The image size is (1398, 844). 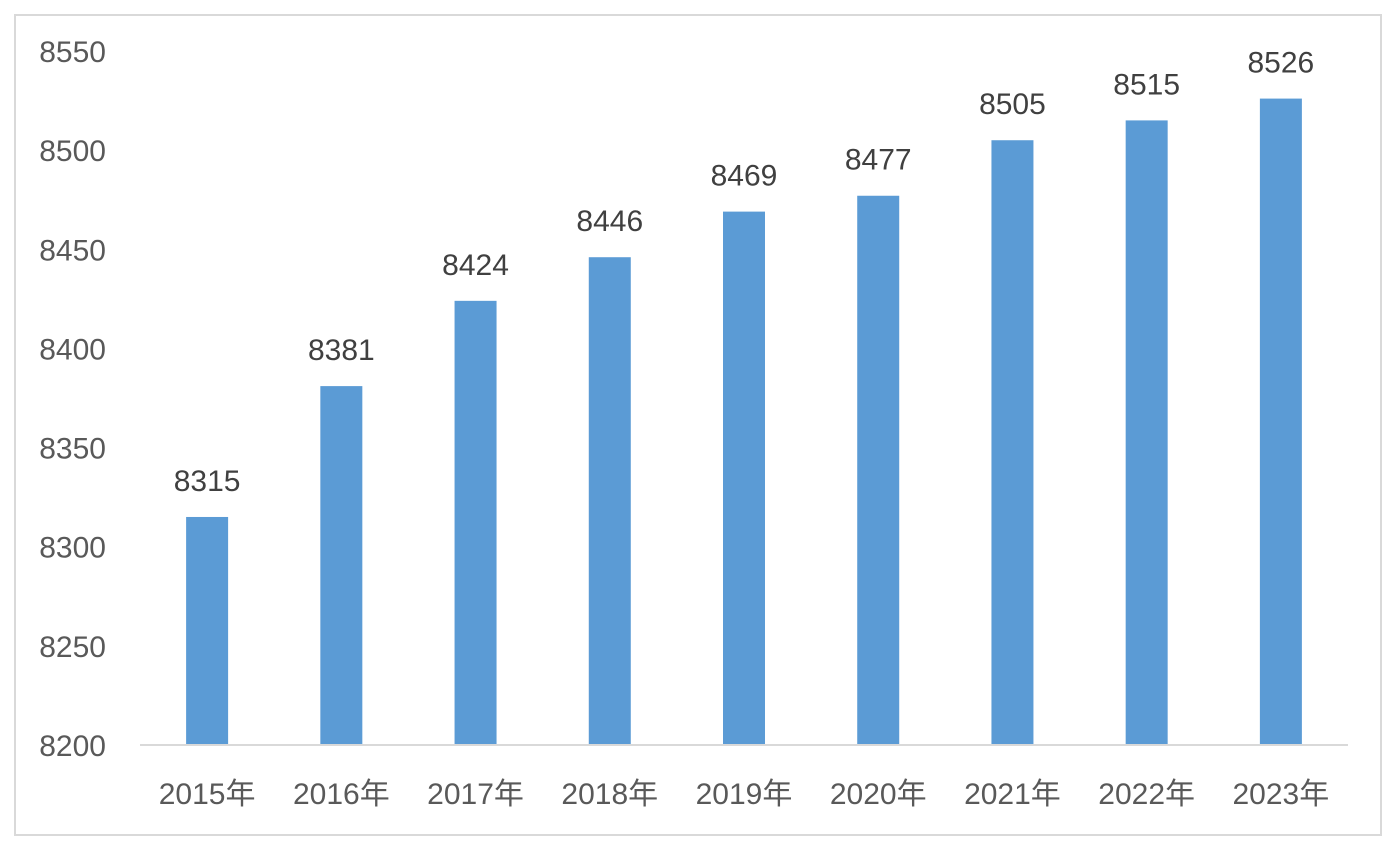 What do you see at coordinates (207, 481) in the screenshot?
I see `data-label: 8315` at bounding box center [207, 481].